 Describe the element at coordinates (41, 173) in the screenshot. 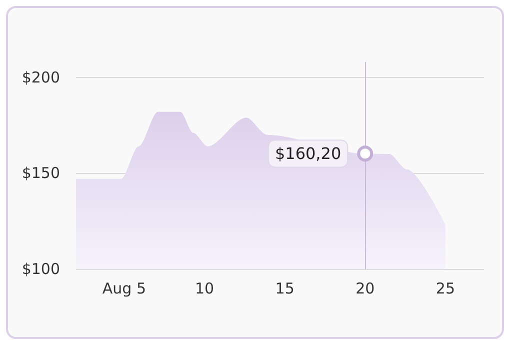

I see `y-tick-label: $150` at that location.